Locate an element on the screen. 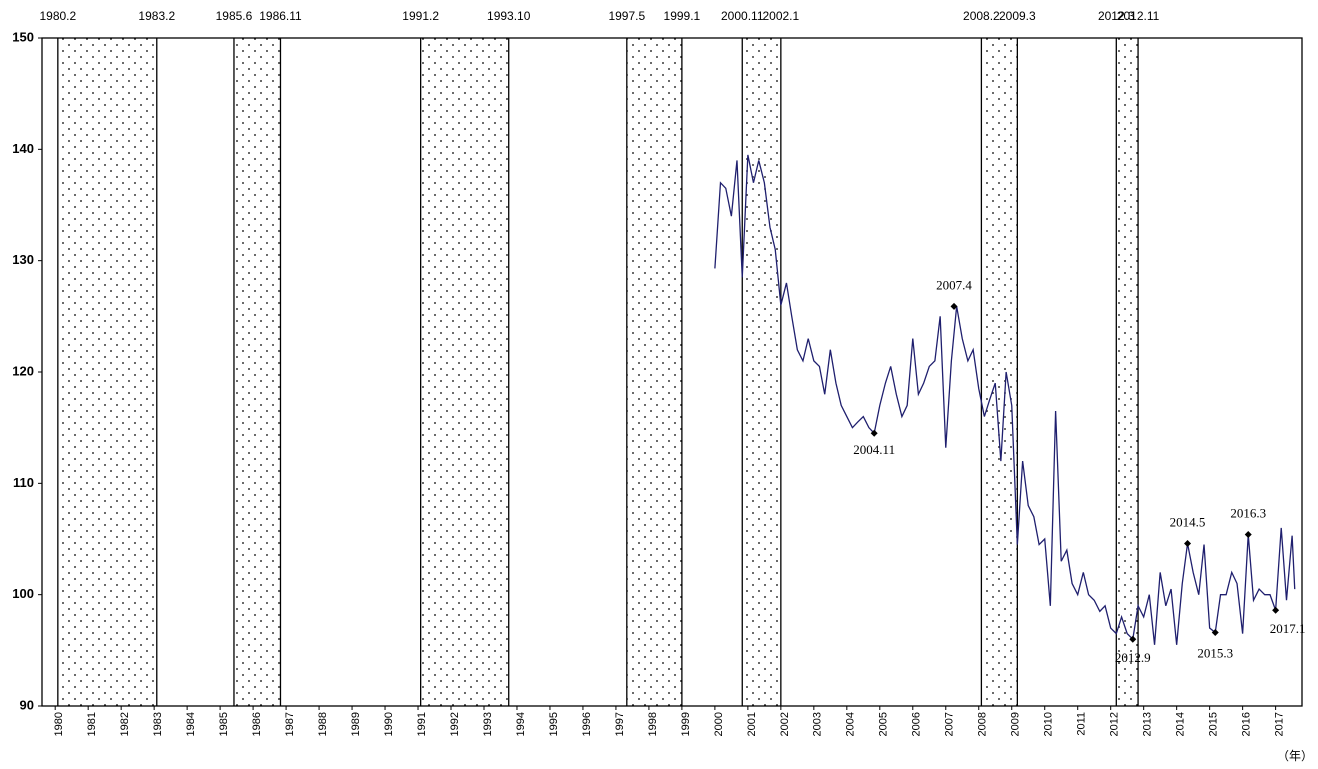 This screenshot has height=769, width=1318. x-tick-label: 1981 is located at coordinates (92, 724).